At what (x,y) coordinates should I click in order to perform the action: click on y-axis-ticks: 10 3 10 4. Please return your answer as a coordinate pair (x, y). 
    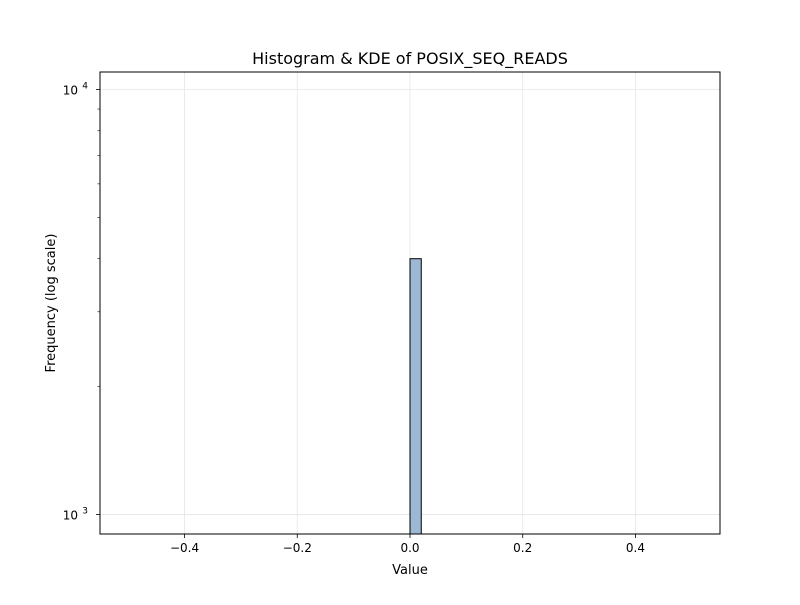
    Looking at the image, I should click on (81, 302).